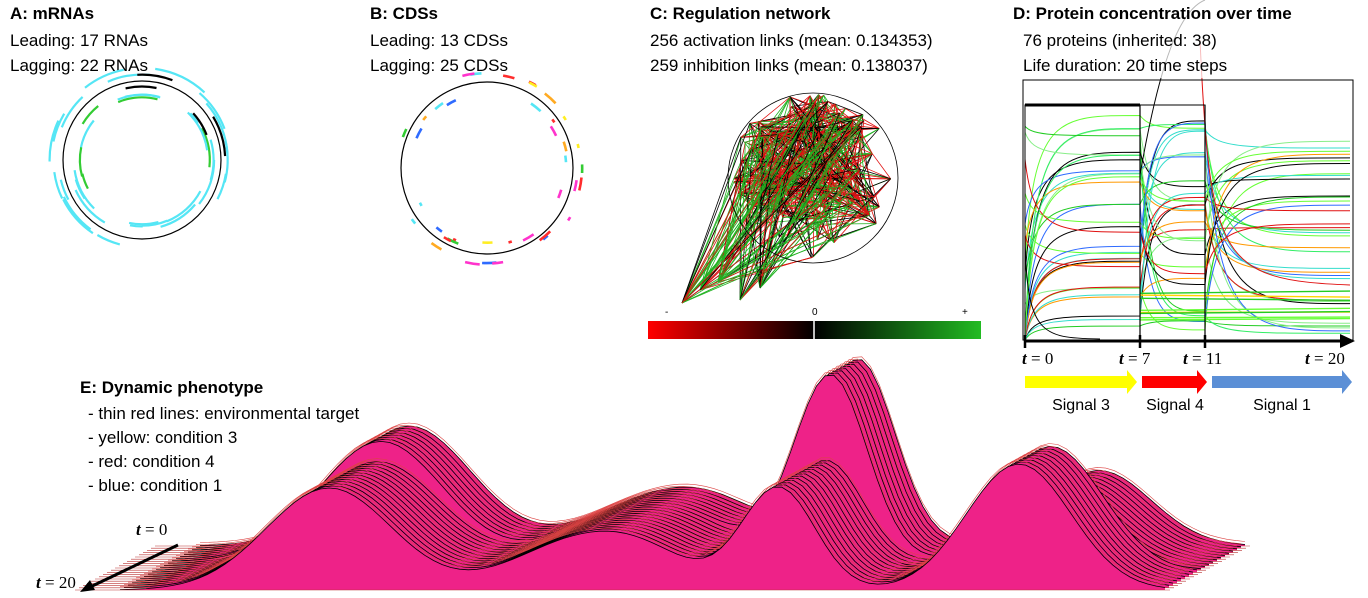 This screenshot has width=1368, height=598. Describe the element at coordinates (1135, 358) in the screenshot. I see `label-t7: t = 7` at that location.